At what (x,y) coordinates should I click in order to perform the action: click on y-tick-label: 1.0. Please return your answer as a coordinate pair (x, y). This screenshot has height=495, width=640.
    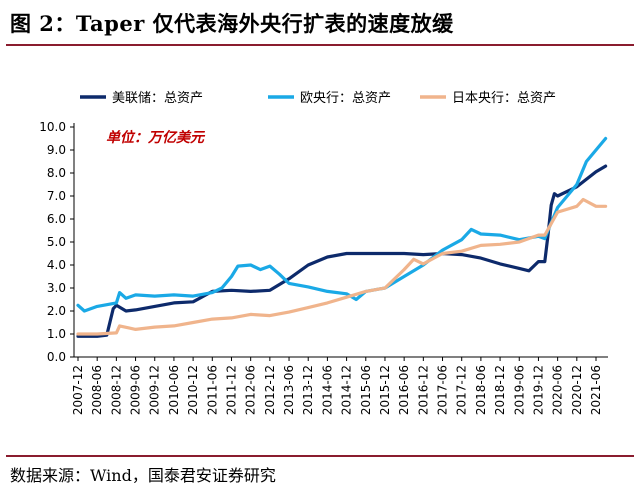
    Looking at the image, I should click on (56, 334).